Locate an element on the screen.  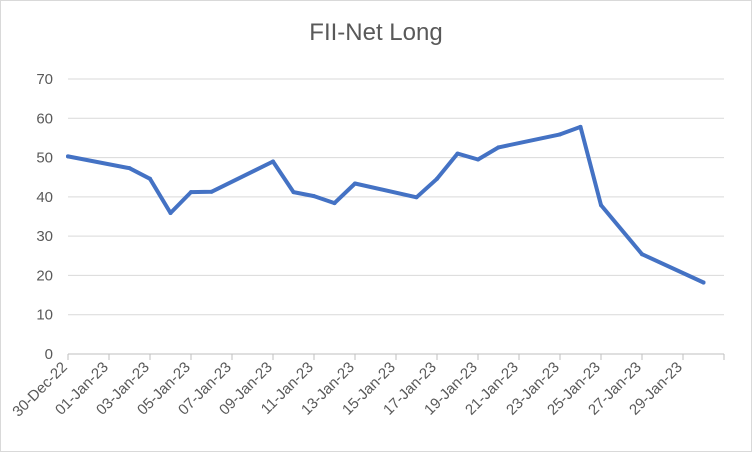
y-tick-label: 40 is located at coordinates (44, 197).